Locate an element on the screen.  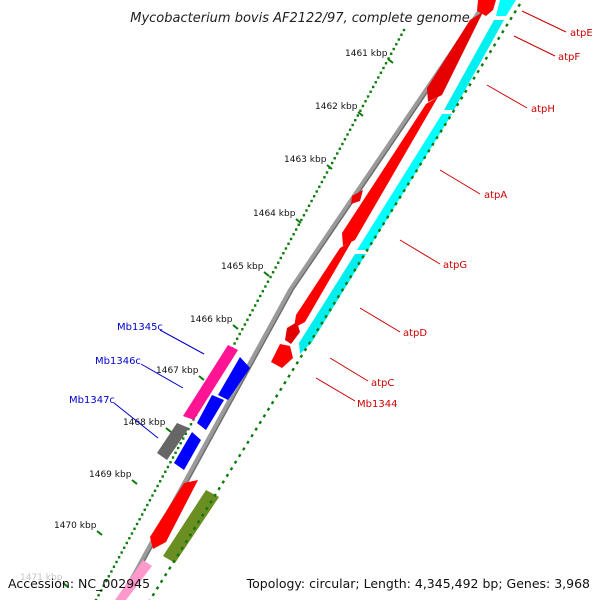
kbp-label: 1469 kbp is located at coordinates (110, 475).